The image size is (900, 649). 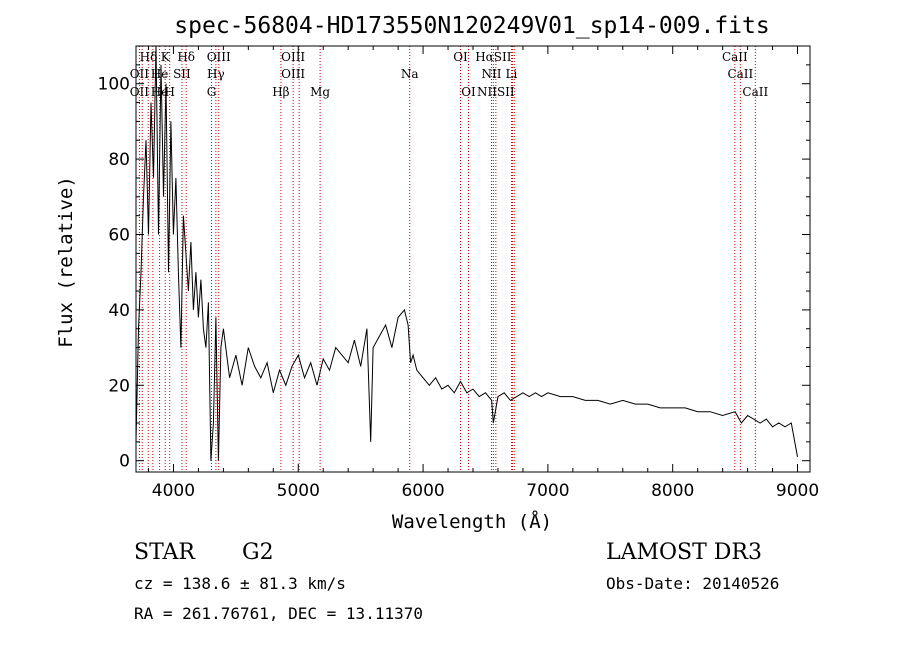 I want to click on x-tick-label: 7000, so click(x=547, y=491).